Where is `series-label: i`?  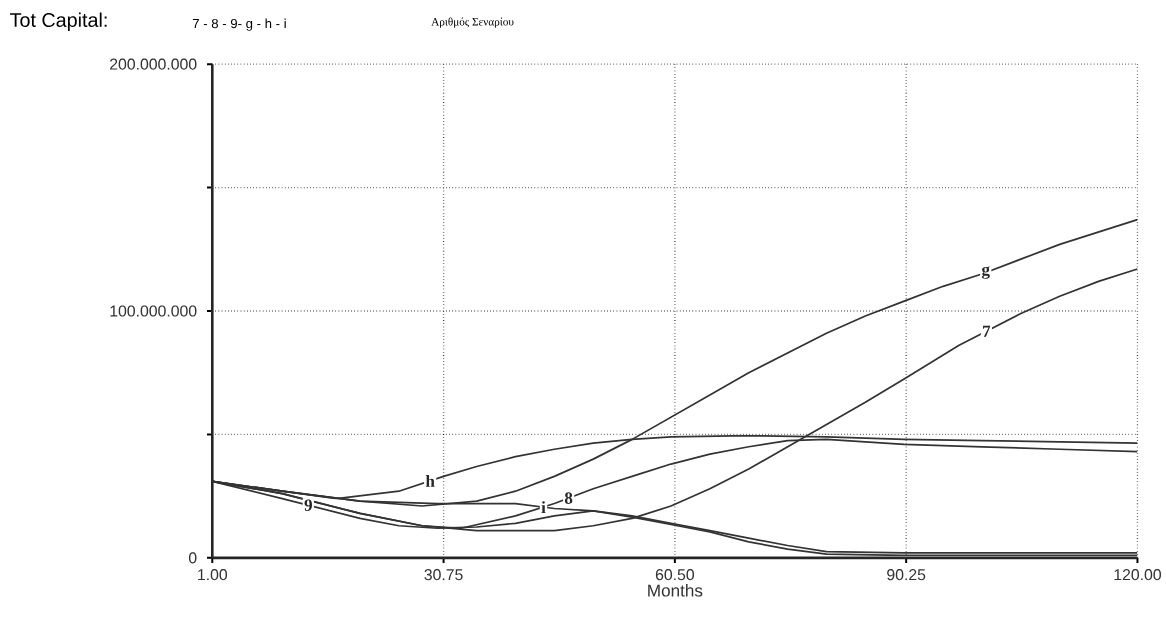
series-label: i is located at coordinates (543, 507).